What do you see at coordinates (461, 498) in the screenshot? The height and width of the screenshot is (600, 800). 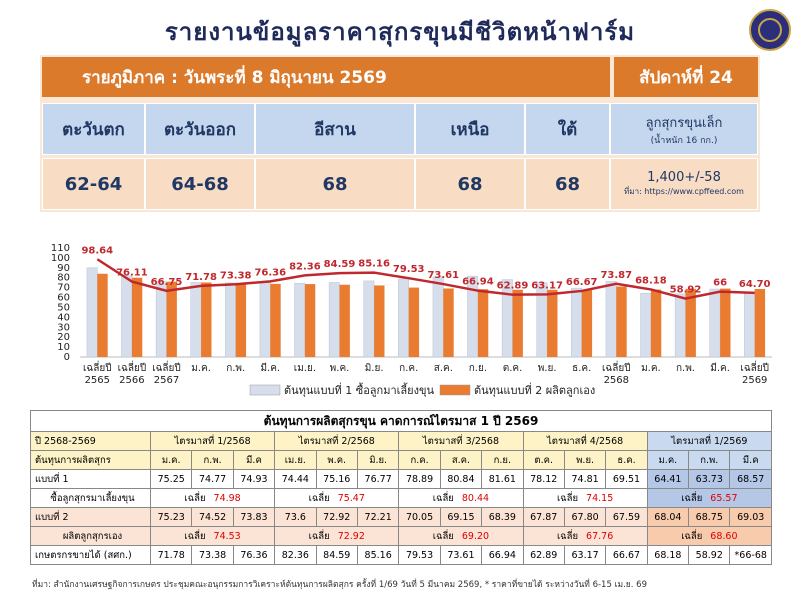 I see `average-cell: เฉลี่ย 80.44` at bounding box center [461, 498].